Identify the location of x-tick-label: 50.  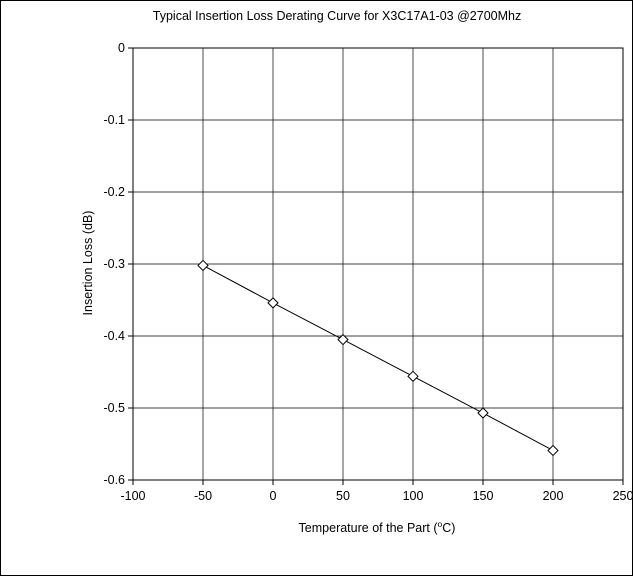
(343, 496).